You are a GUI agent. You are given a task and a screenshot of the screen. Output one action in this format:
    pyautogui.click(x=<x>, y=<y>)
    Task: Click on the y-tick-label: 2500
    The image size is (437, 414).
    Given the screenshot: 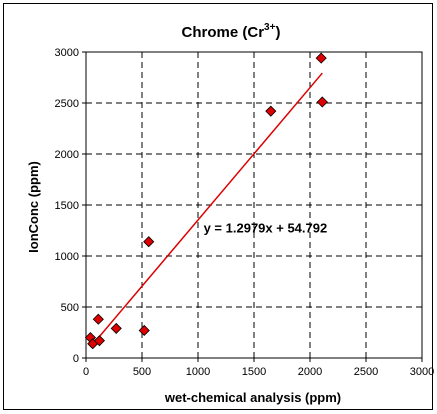 What is the action you would take?
    pyautogui.click(x=67, y=104)
    